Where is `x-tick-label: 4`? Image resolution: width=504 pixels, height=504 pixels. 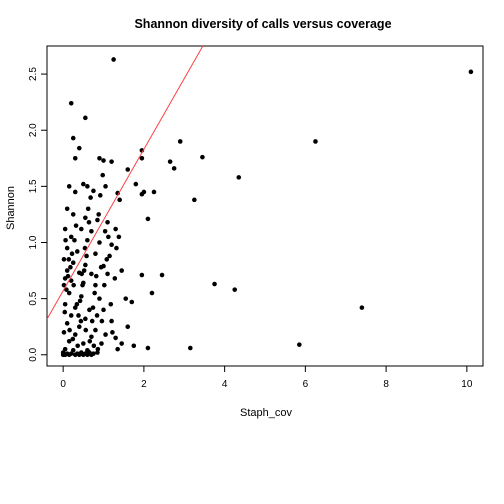 x-tick-label: 4 is located at coordinates (225, 384).